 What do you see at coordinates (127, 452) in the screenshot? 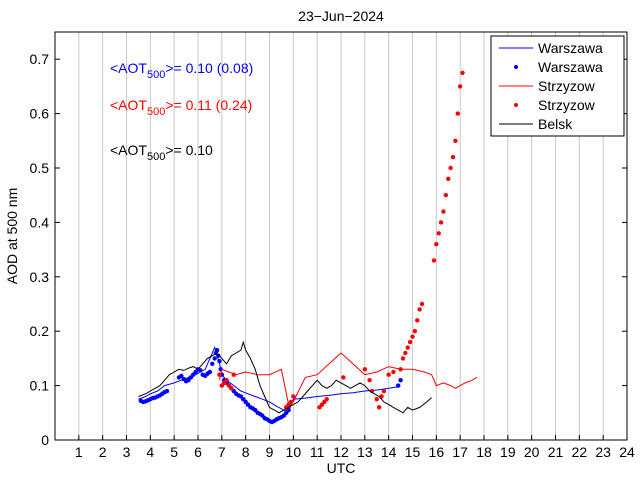
I see `x-tick-label: 3` at bounding box center [127, 452].